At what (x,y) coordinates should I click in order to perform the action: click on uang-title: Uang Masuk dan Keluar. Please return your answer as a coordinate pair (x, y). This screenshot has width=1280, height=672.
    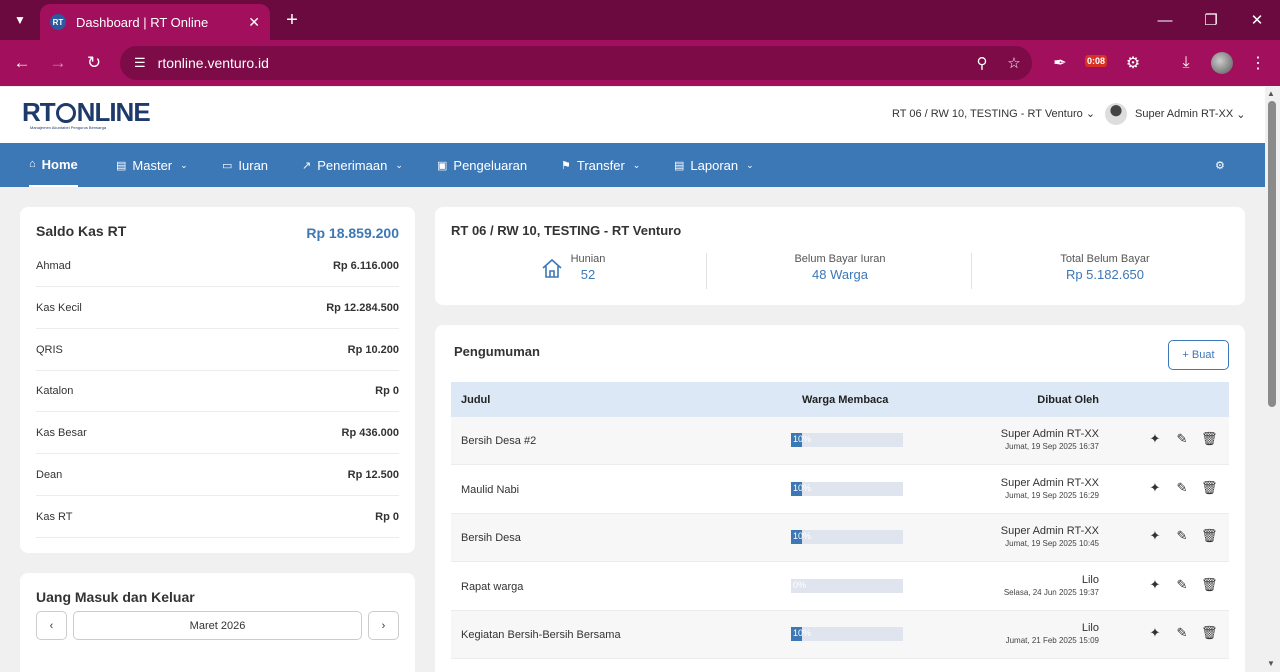
    Looking at the image, I should click on (115, 597).